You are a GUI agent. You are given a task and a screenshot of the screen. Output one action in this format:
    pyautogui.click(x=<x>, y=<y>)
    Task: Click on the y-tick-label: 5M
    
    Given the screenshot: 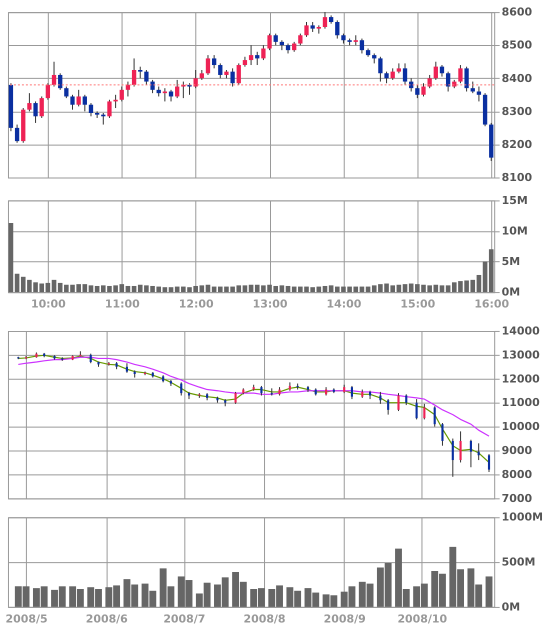 What is the action you would take?
    pyautogui.click(x=511, y=261)
    